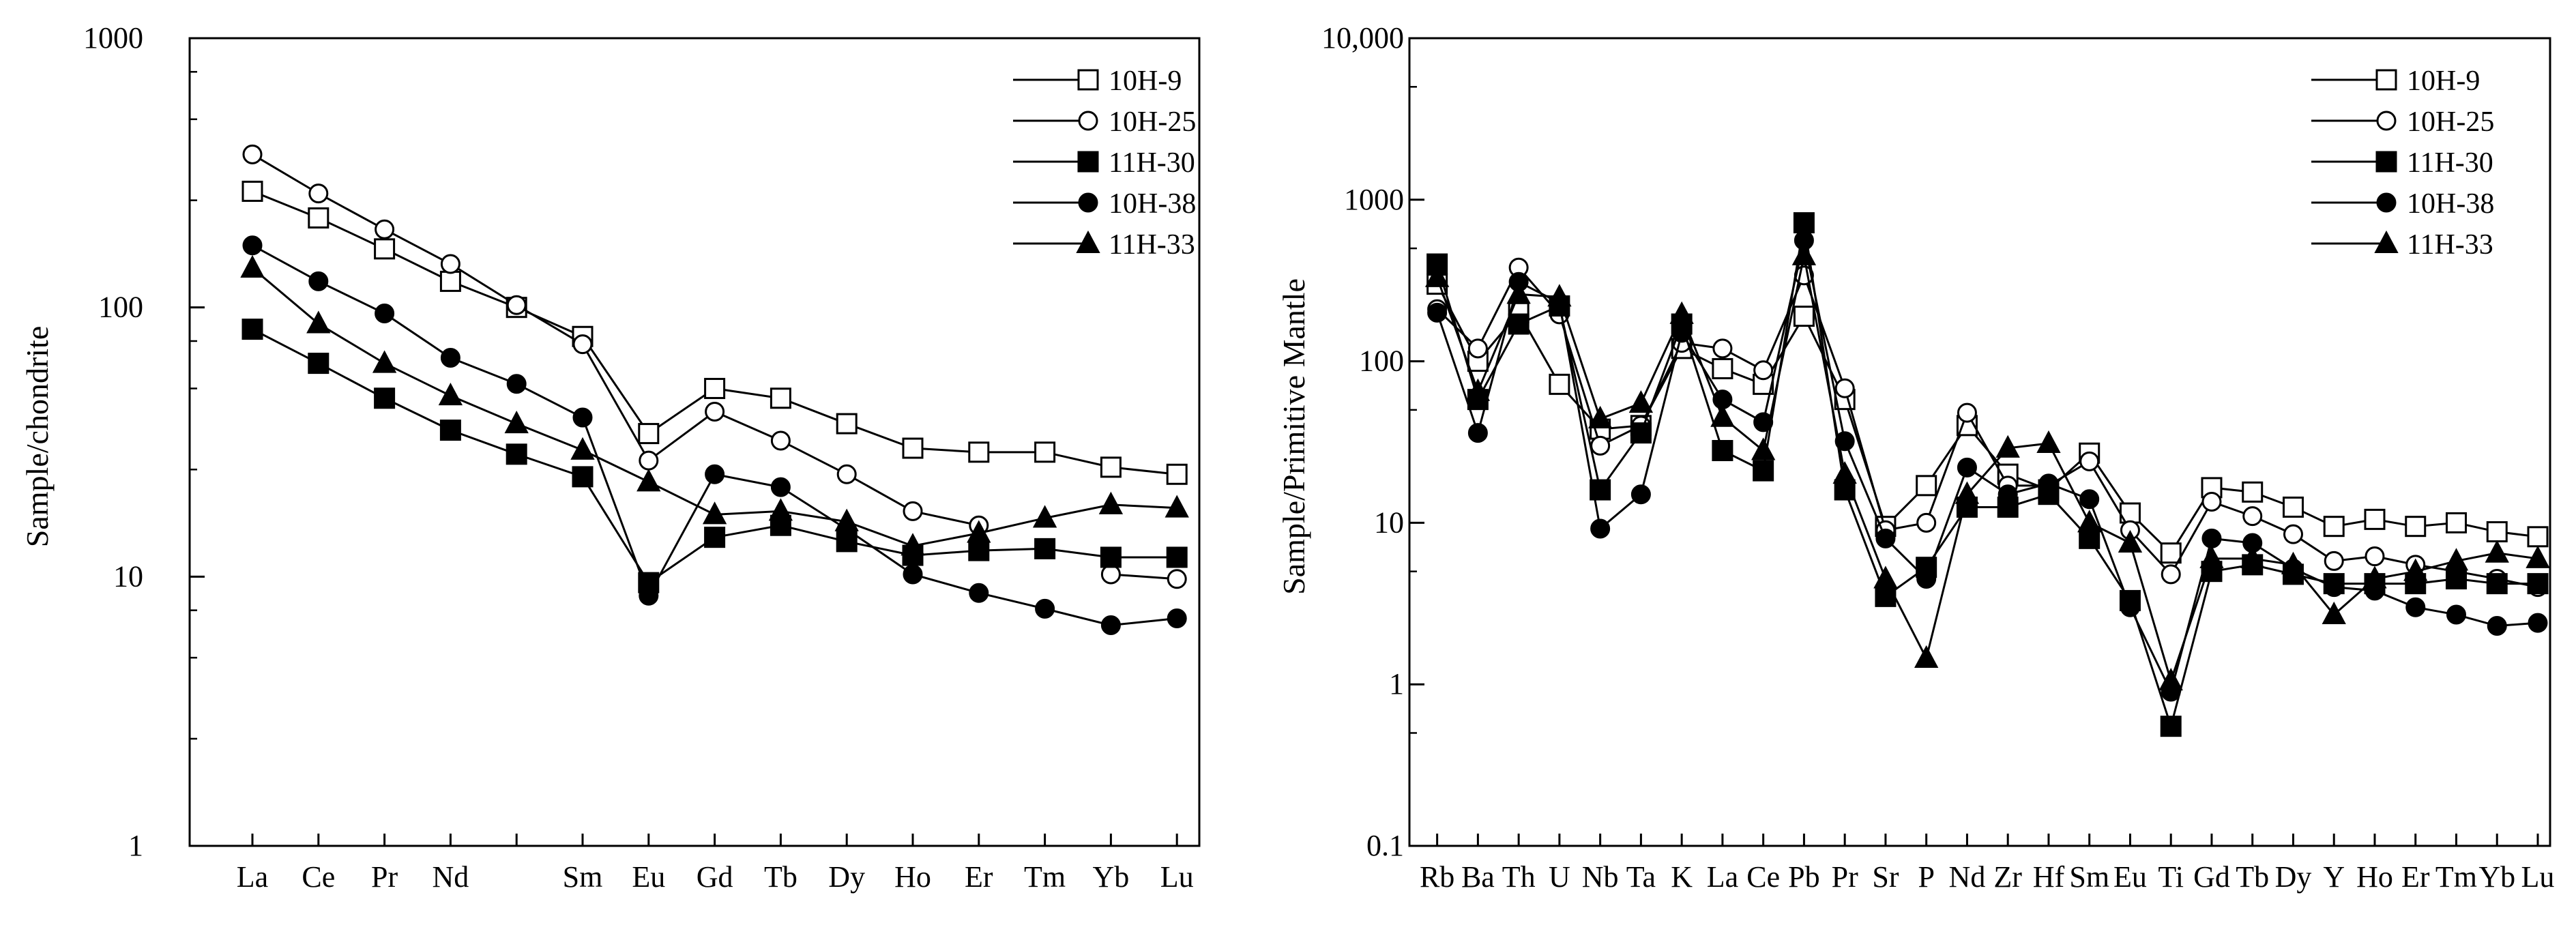 Image resolution: width=2576 pixels, height=925 pixels. What do you see at coordinates (979, 877) in the screenshot?
I see `x-tick-label: Er` at bounding box center [979, 877].